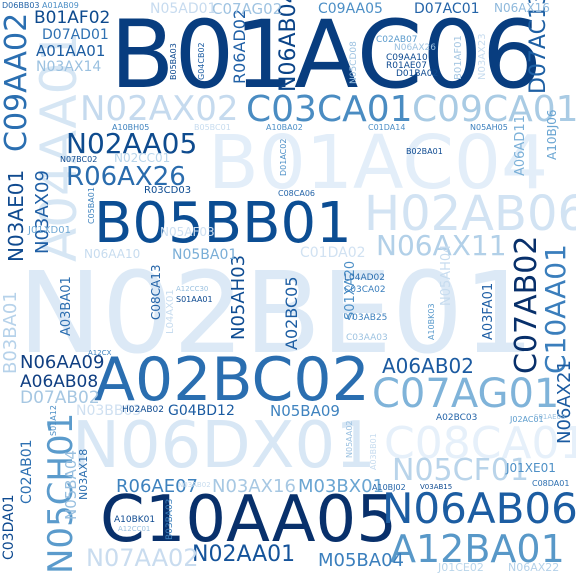 This screenshot has width=576, height=576. What do you see at coordinates (527, 419) in the screenshot?
I see `word-109: J02AC01` at bounding box center [527, 419].